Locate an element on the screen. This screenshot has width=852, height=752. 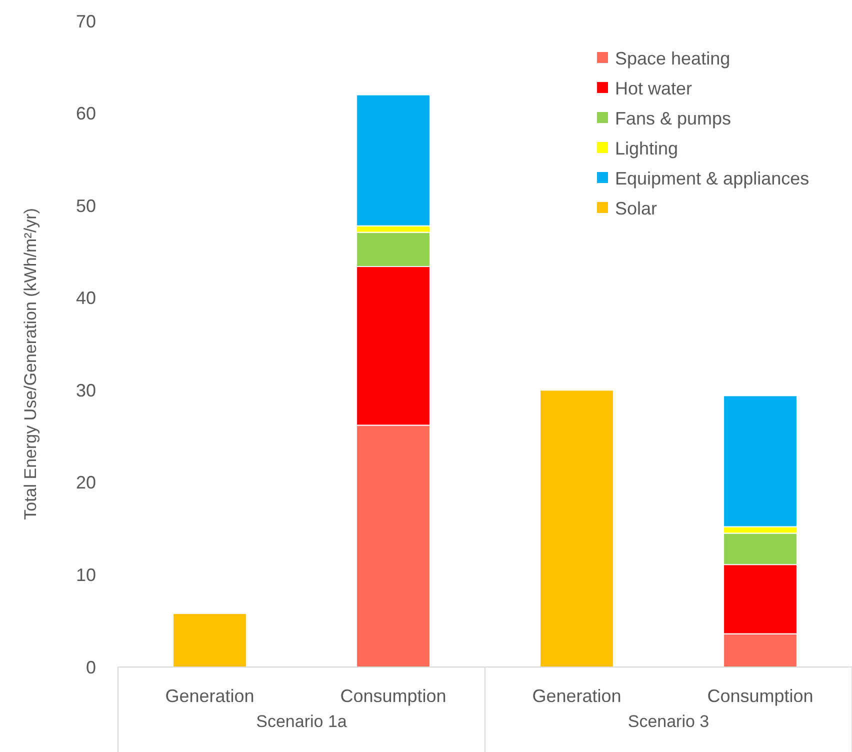
legend-label: Space heating is located at coordinates (672, 58).